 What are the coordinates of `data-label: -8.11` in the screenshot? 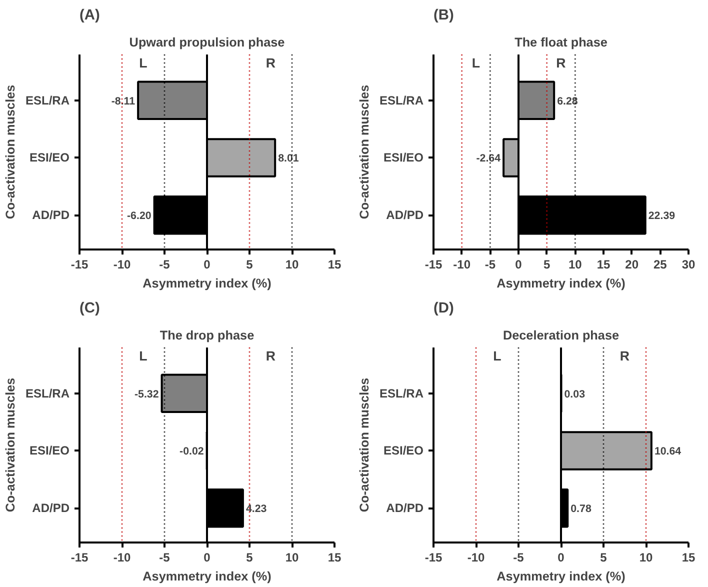 It's located at (123, 101).